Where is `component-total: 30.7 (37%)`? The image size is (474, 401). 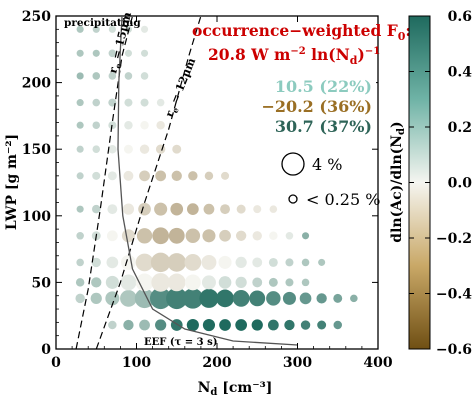
component-total: 30.7 (37%) is located at coordinates (323, 126).